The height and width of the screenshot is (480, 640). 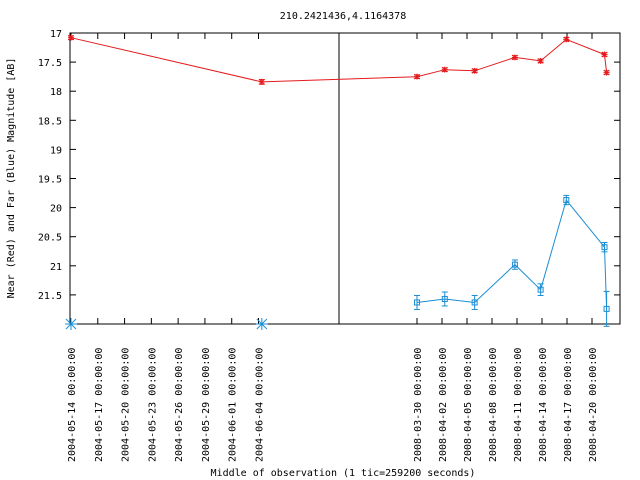 What do you see at coordinates (152, 405) in the screenshot?
I see `x-tick-label: 2004-05-23 00:00:00` at bounding box center [152, 405].